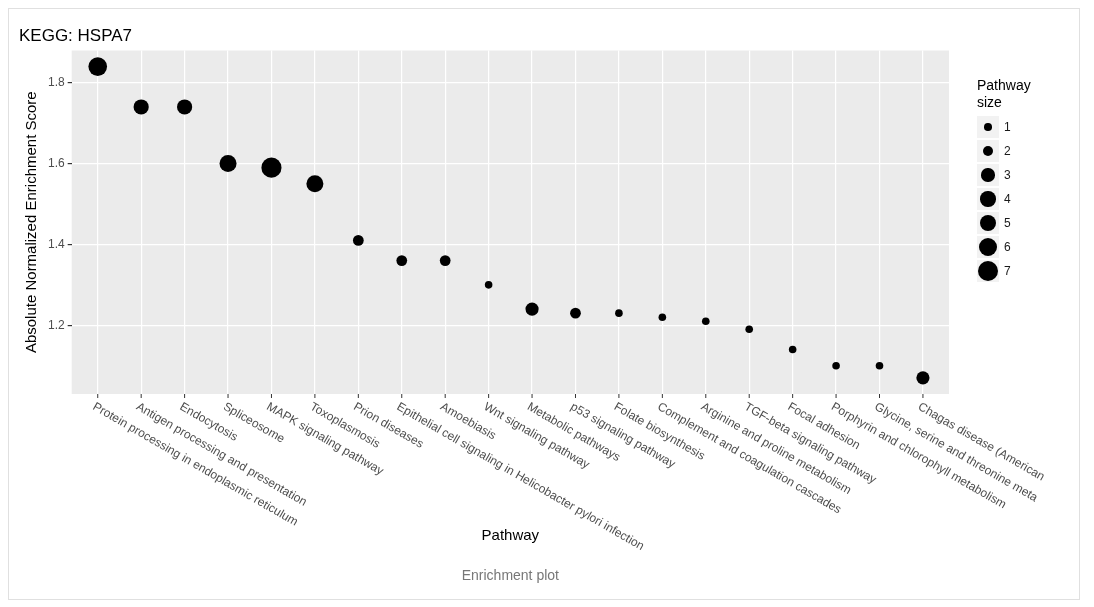 Image resolution: width=1094 pixels, height=607 pixels. Describe the element at coordinates (1007, 175) in the screenshot. I see `legend-label: 3` at that location.